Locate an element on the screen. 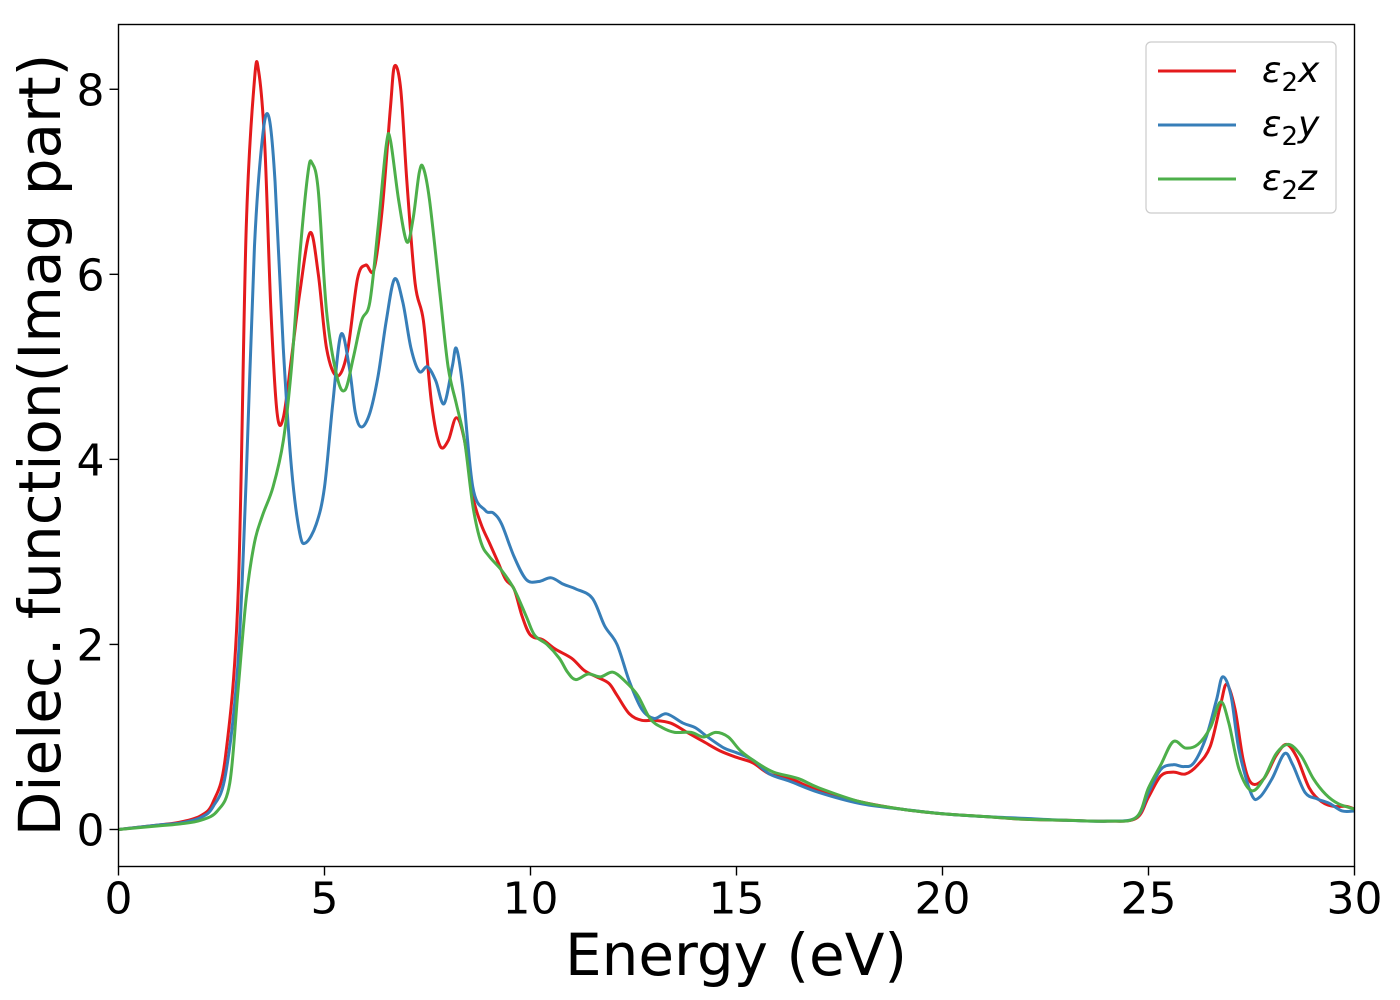  y-tick-label: 0 is located at coordinates (91, 830).